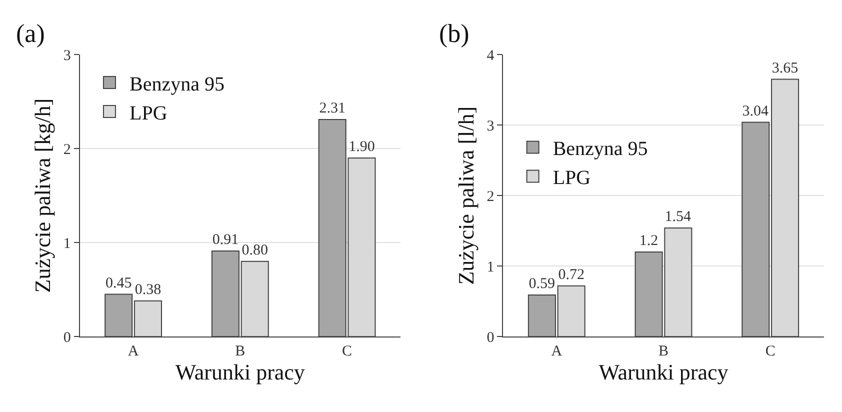 The height and width of the screenshot is (412, 842). I want to click on chart-title: (a), so click(30, 33).